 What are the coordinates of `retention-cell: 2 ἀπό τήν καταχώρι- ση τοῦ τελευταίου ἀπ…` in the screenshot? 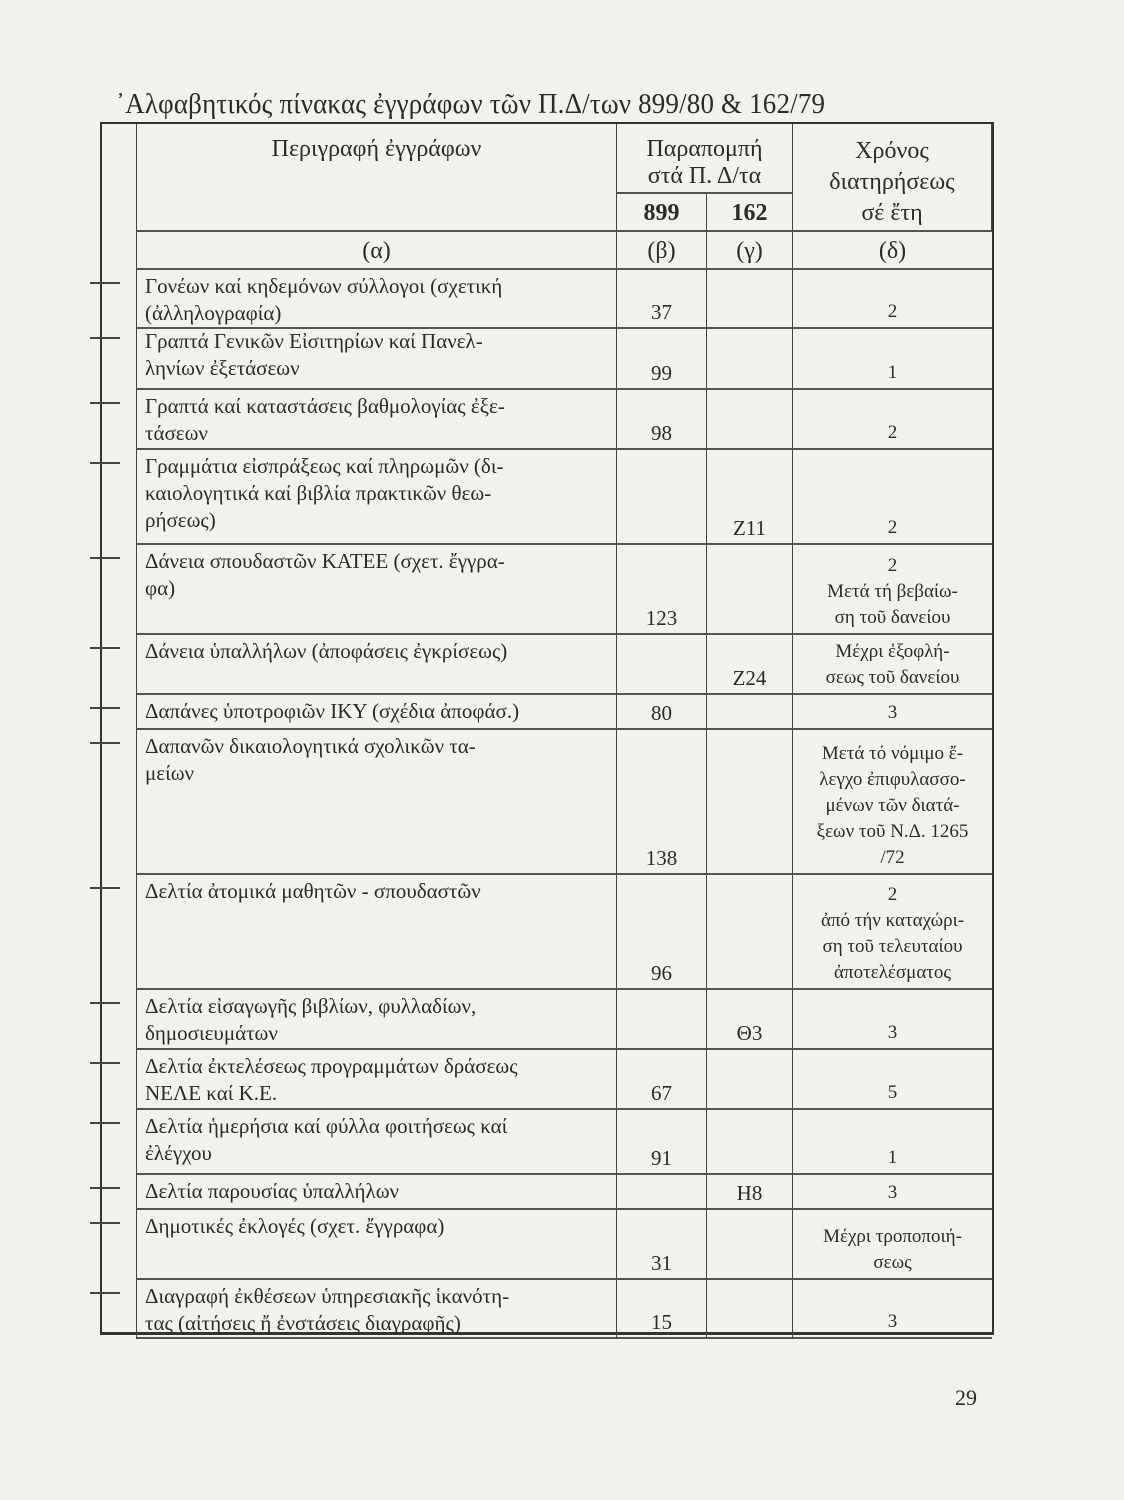 It's located at (892, 932).